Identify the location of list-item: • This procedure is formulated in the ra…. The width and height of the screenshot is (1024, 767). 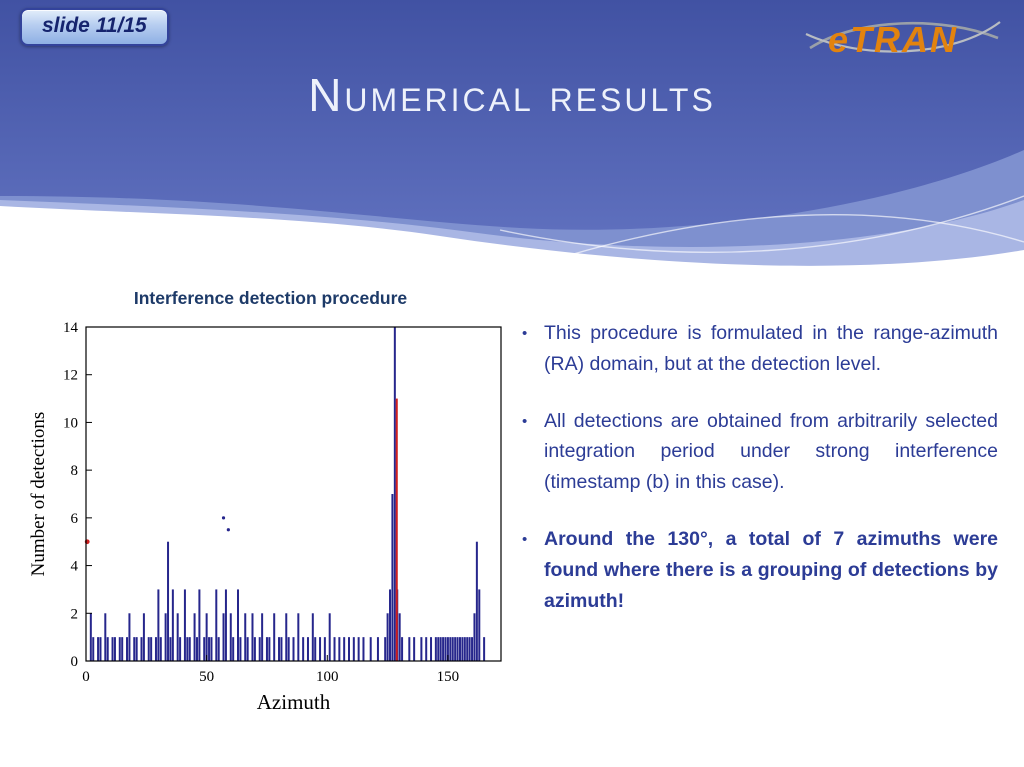
(758, 349).